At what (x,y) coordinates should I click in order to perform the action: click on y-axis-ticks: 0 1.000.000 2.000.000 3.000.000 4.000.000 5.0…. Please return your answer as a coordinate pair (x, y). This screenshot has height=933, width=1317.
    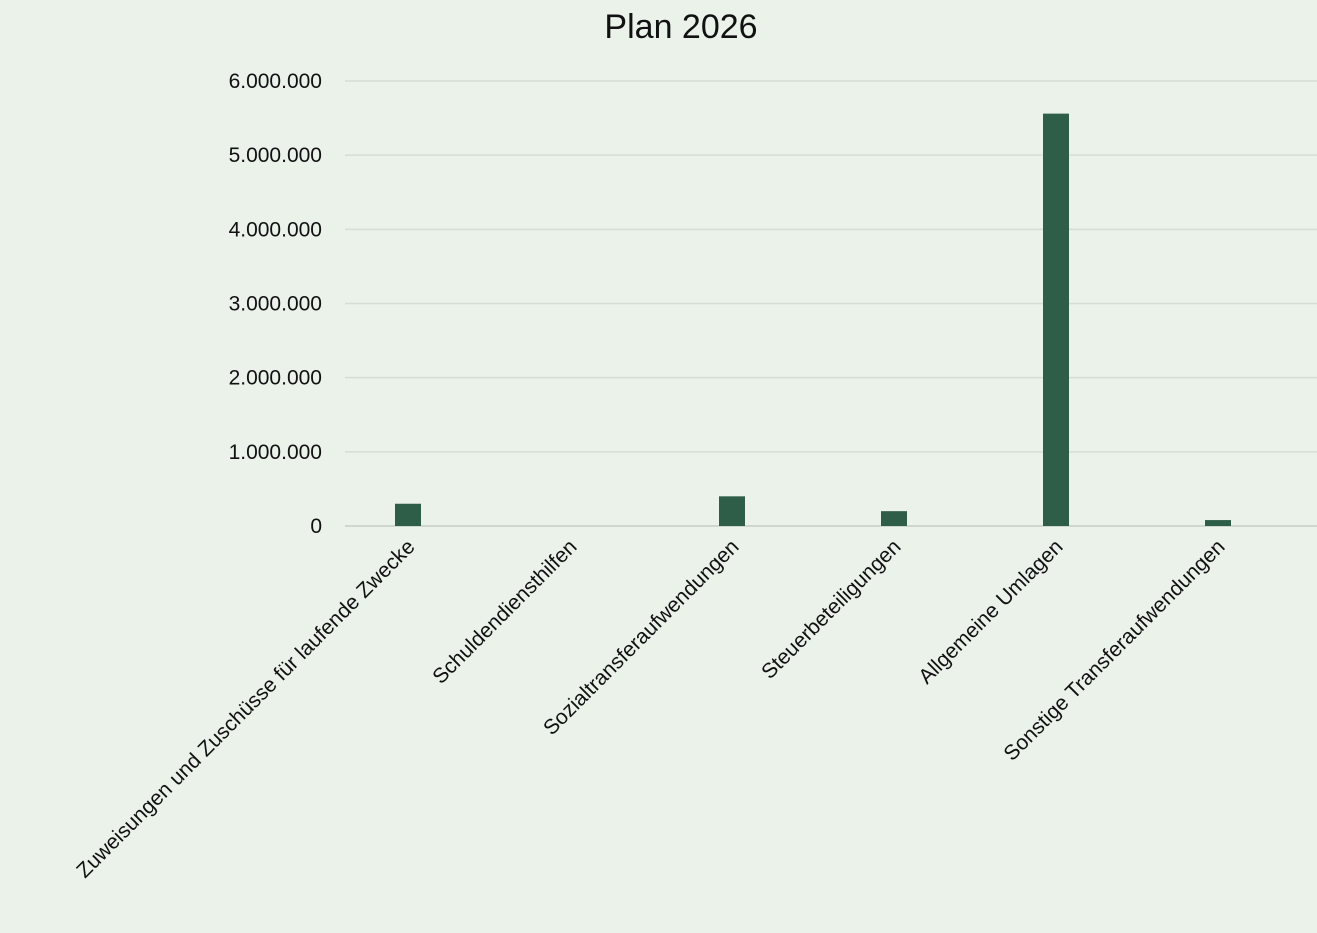
    Looking at the image, I should click on (275, 304).